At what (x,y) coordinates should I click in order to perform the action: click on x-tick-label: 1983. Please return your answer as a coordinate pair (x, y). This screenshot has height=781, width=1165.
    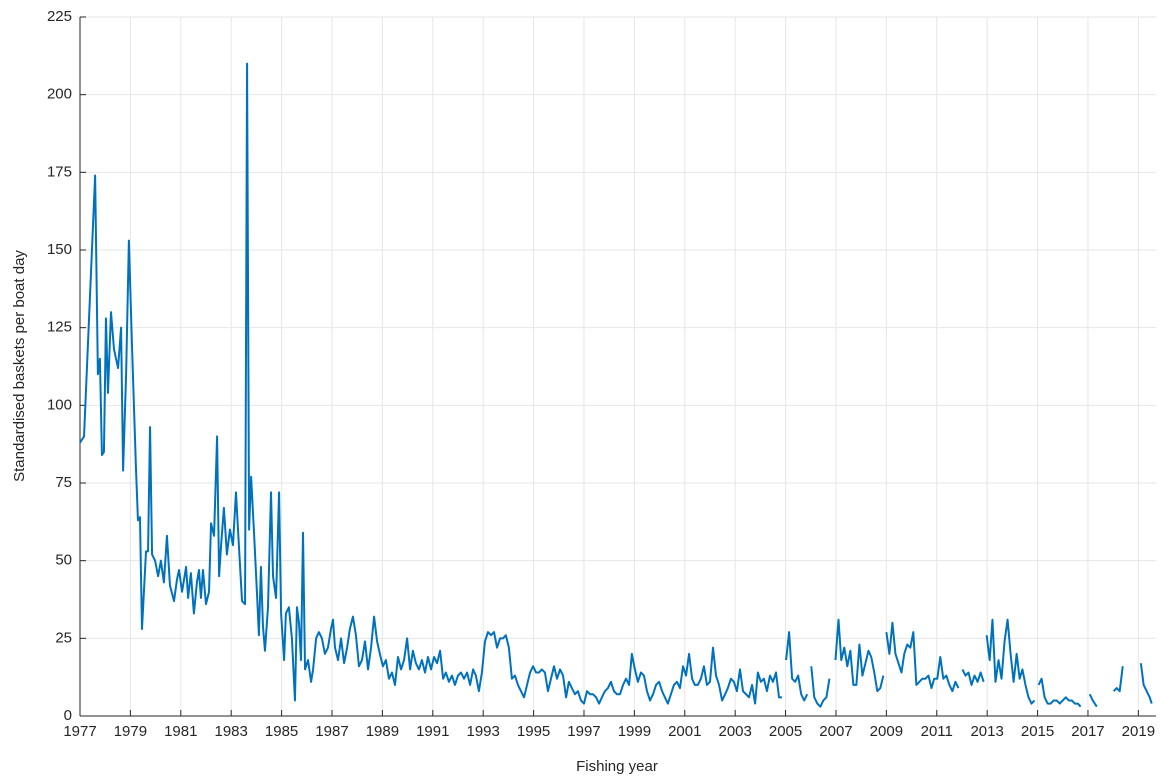
    Looking at the image, I should click on (231, 731).